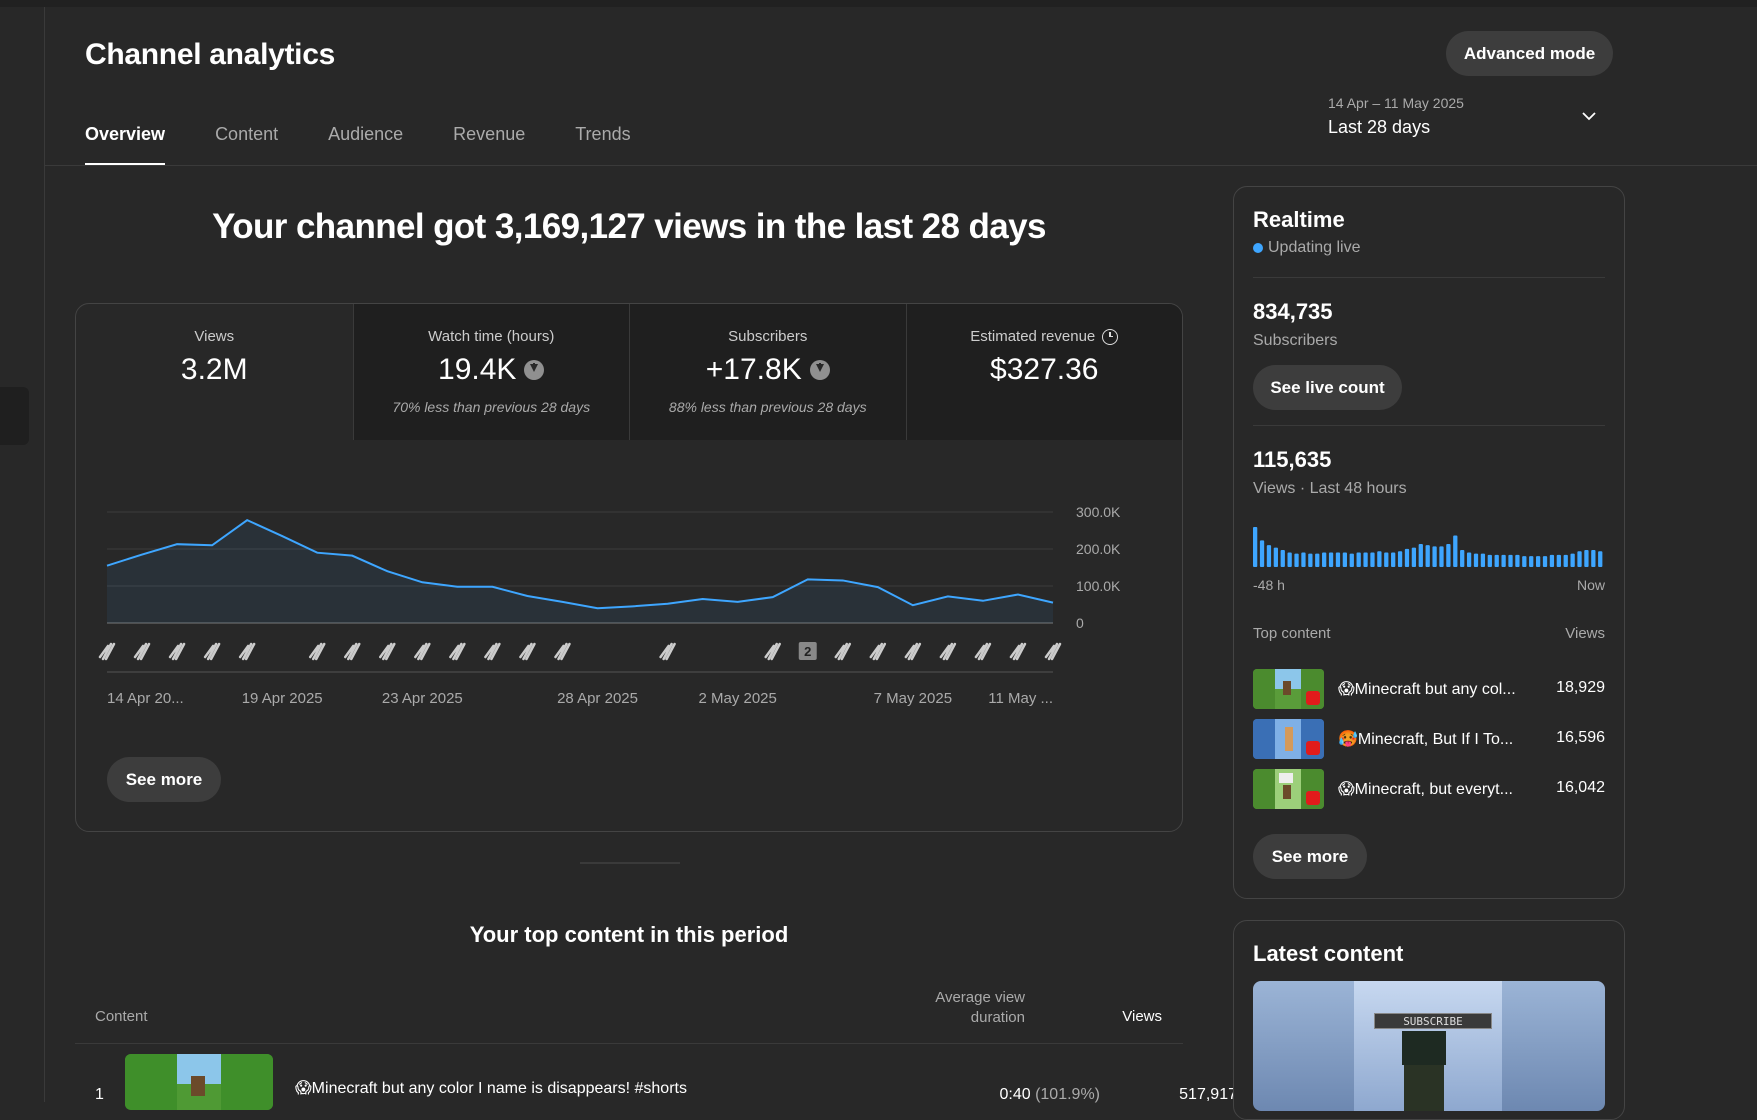  I want to click on top-content-title: Your top content in this period, so click(629, 934).